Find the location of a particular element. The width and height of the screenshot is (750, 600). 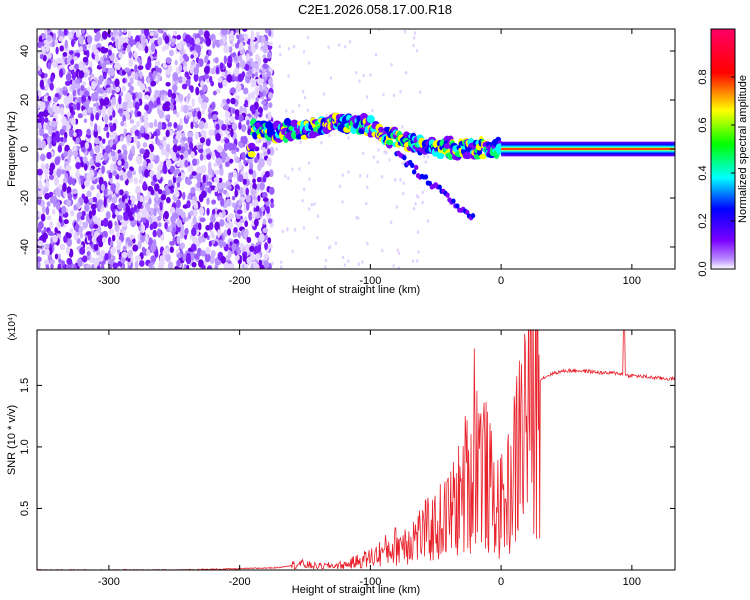

y-tick-label: -40 is located at coordinates (25, 247).